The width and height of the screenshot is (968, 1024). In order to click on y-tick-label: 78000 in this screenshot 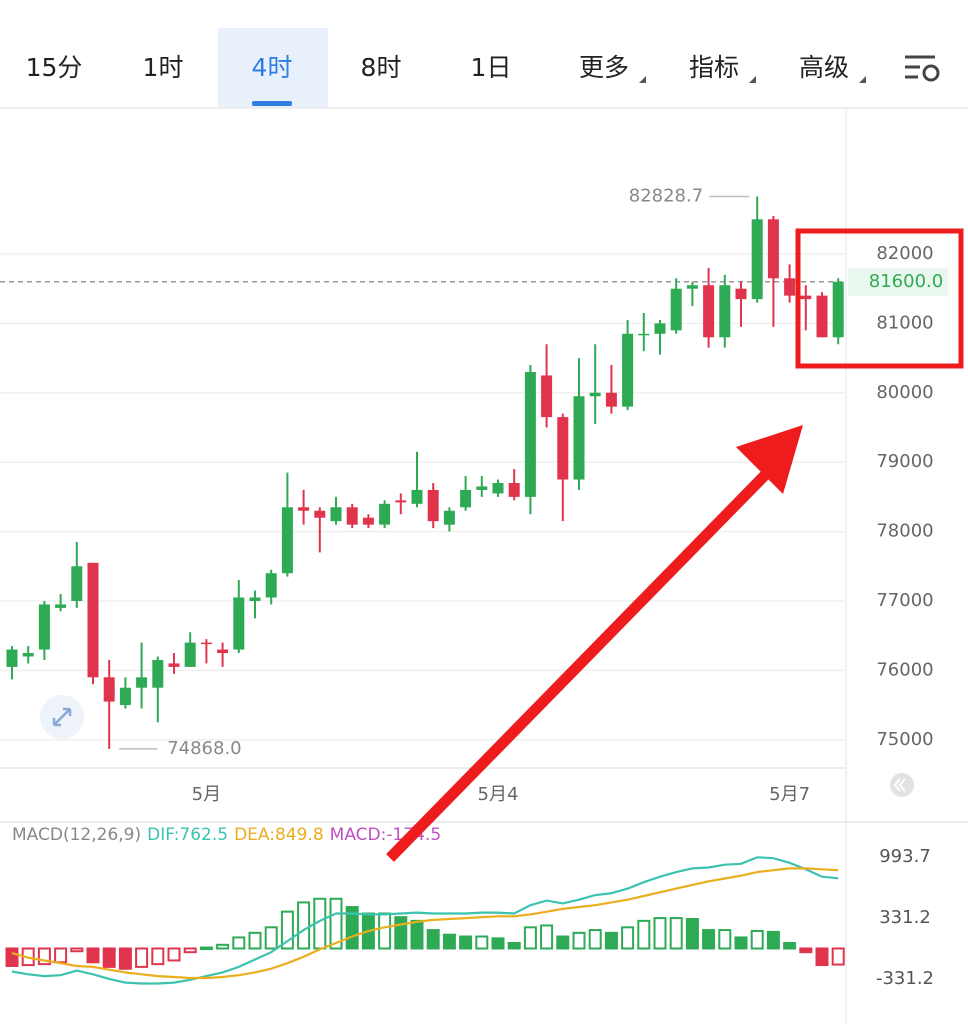, I will do `click(904, 531)`.